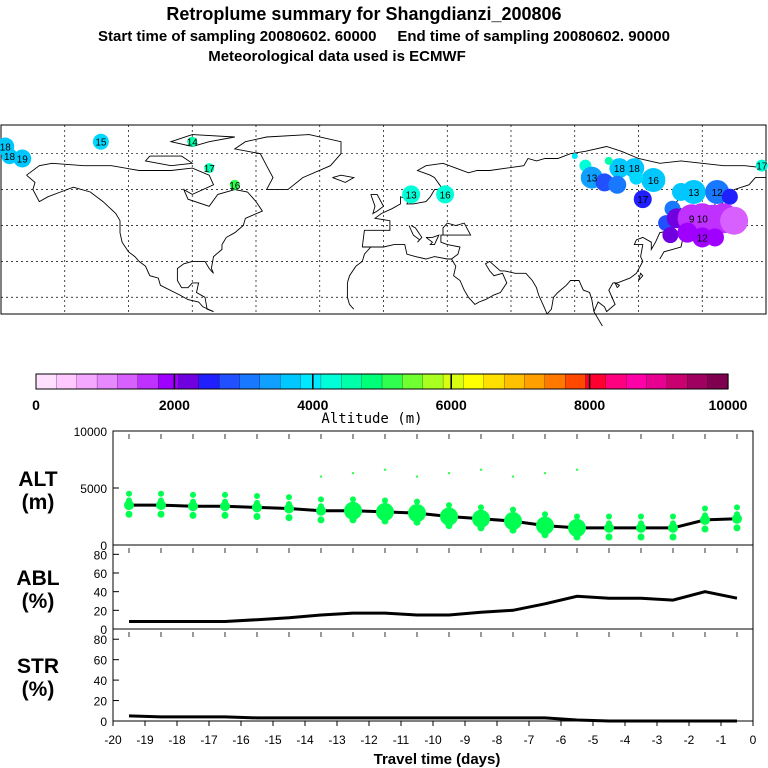 The image size is (768, 768). What do you see at coordinates (689, 740) in the screenshot?
I see `x-tick-label: -2` at bounding box center [689, 740].